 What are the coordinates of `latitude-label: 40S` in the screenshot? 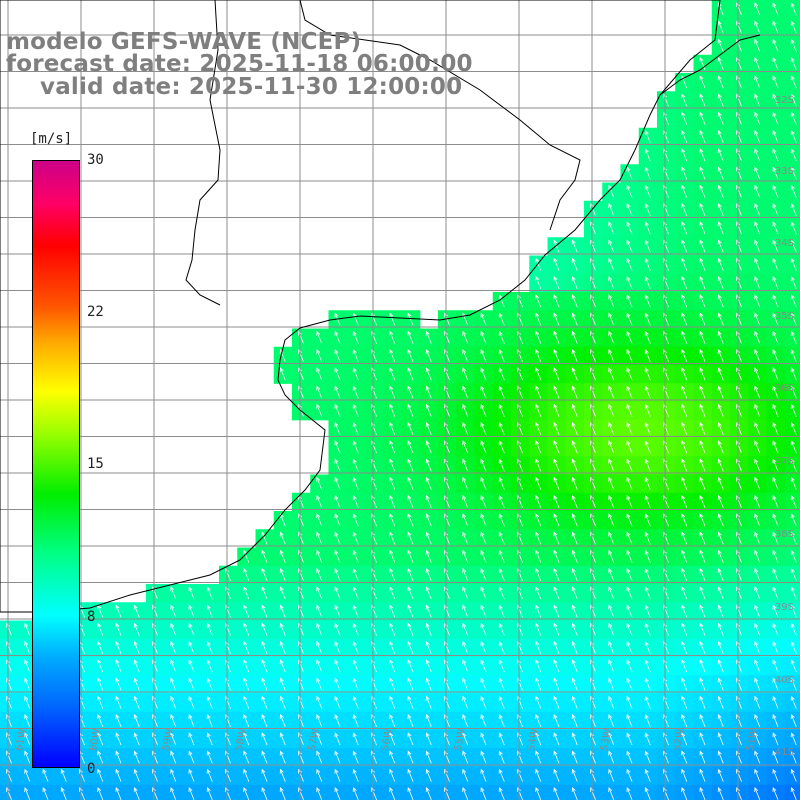 It's located at (784, 680).